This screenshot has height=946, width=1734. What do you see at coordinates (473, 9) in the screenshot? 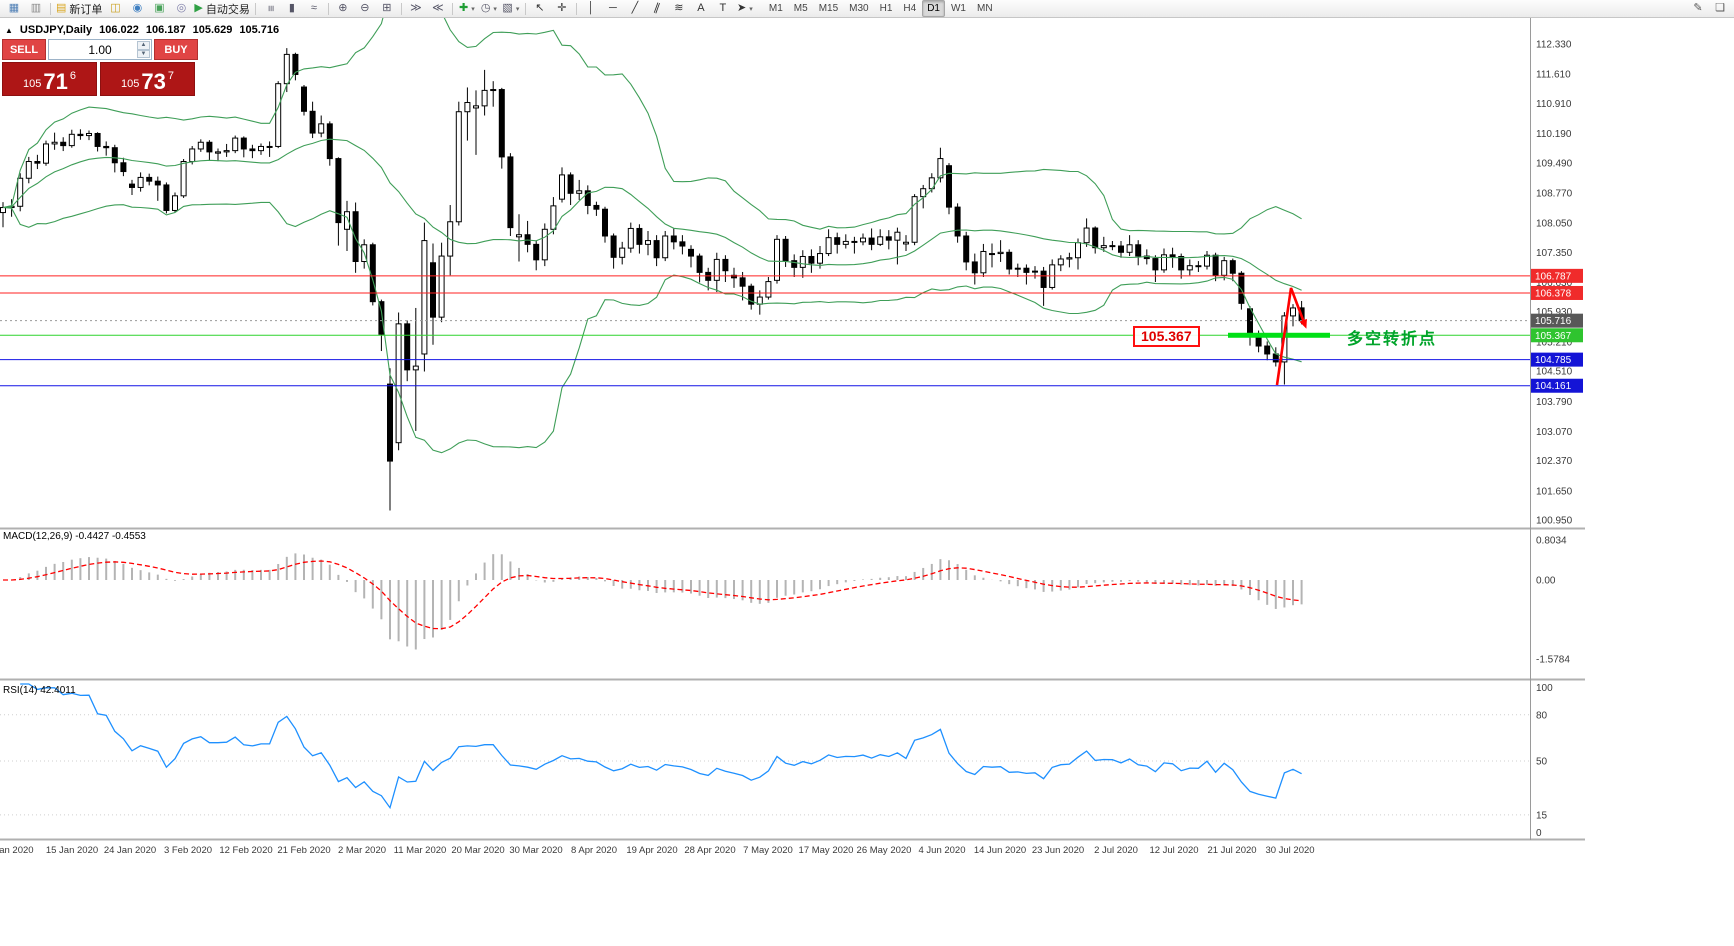
I see `indicators-button-caret: ▾` at bounding box center [473, 9].